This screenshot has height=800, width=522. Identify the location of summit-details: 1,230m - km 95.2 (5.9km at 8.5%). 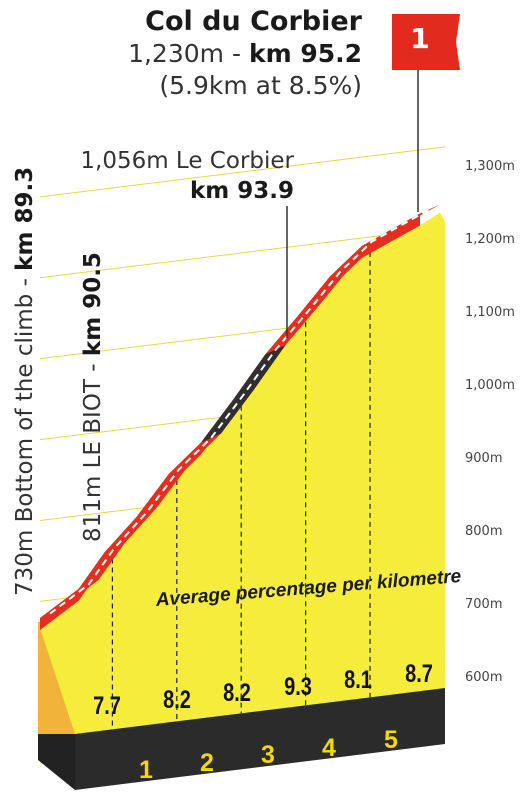
(245, 69).